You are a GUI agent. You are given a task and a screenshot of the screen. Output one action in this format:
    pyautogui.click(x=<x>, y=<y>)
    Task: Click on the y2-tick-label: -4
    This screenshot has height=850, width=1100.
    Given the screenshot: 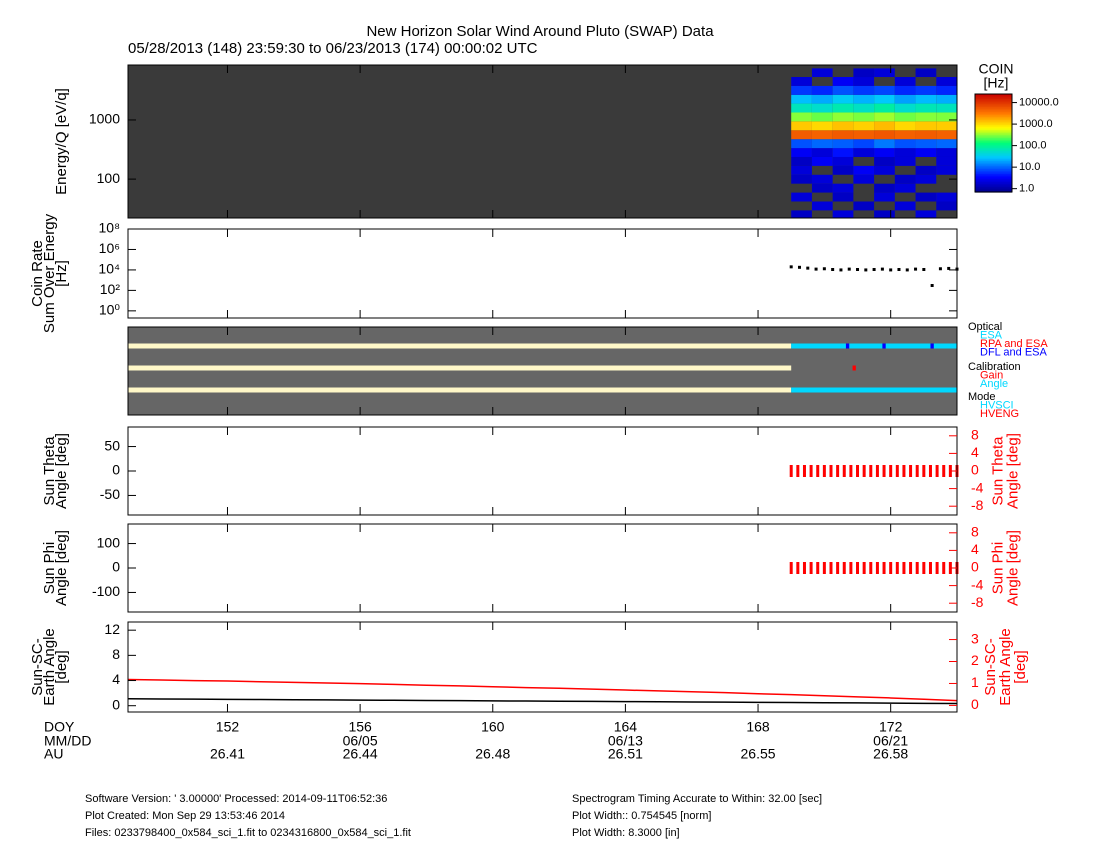 What is the action you would take?
    pyautogui.click(x=977, y=487)
    